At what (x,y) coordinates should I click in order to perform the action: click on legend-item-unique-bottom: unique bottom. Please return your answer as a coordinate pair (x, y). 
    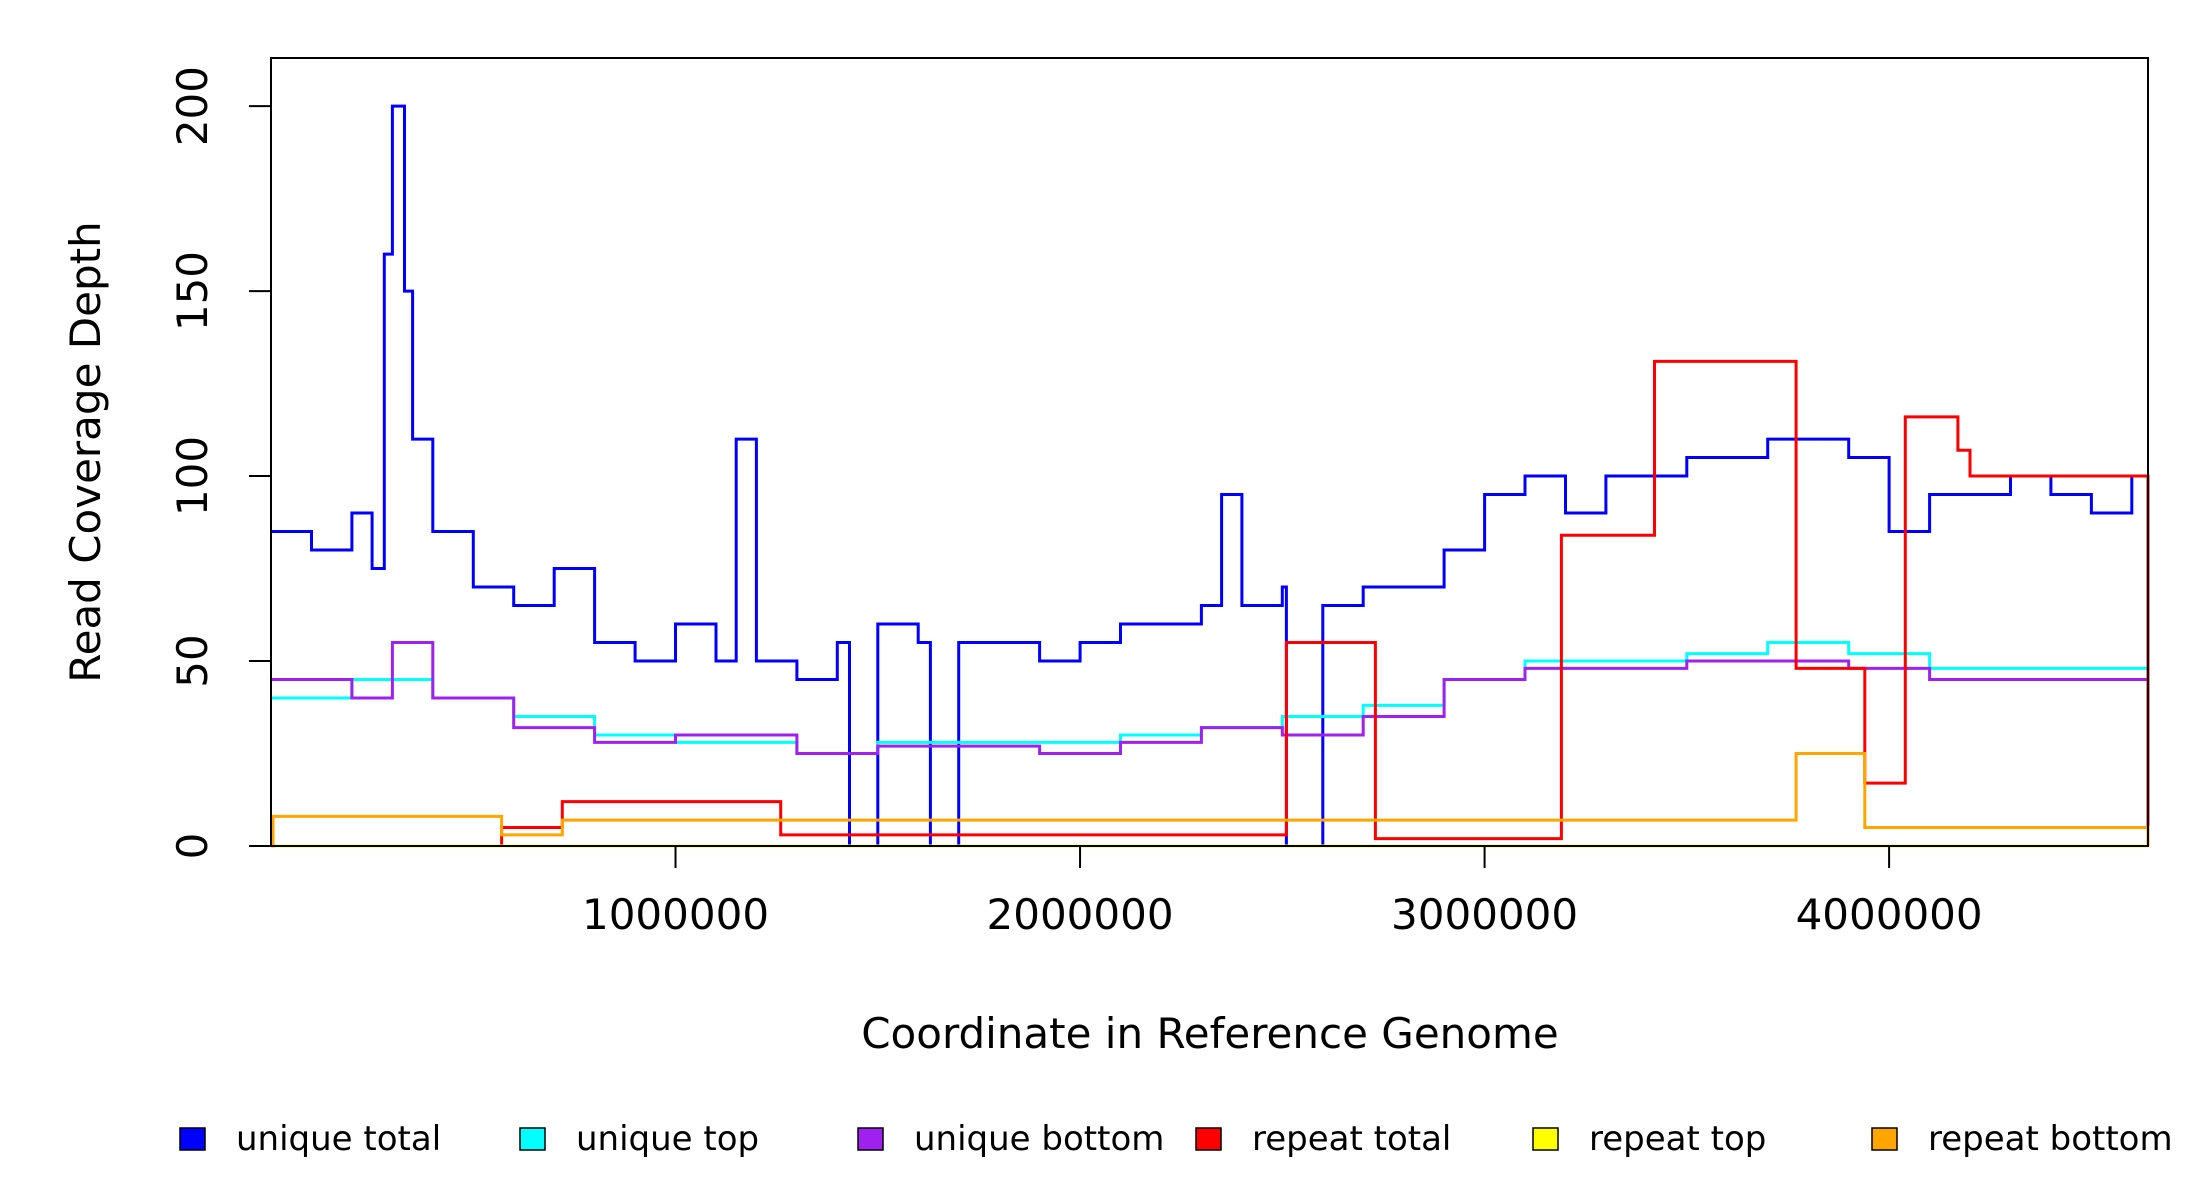
    Looking at the image, I should click on (1010, 1139).